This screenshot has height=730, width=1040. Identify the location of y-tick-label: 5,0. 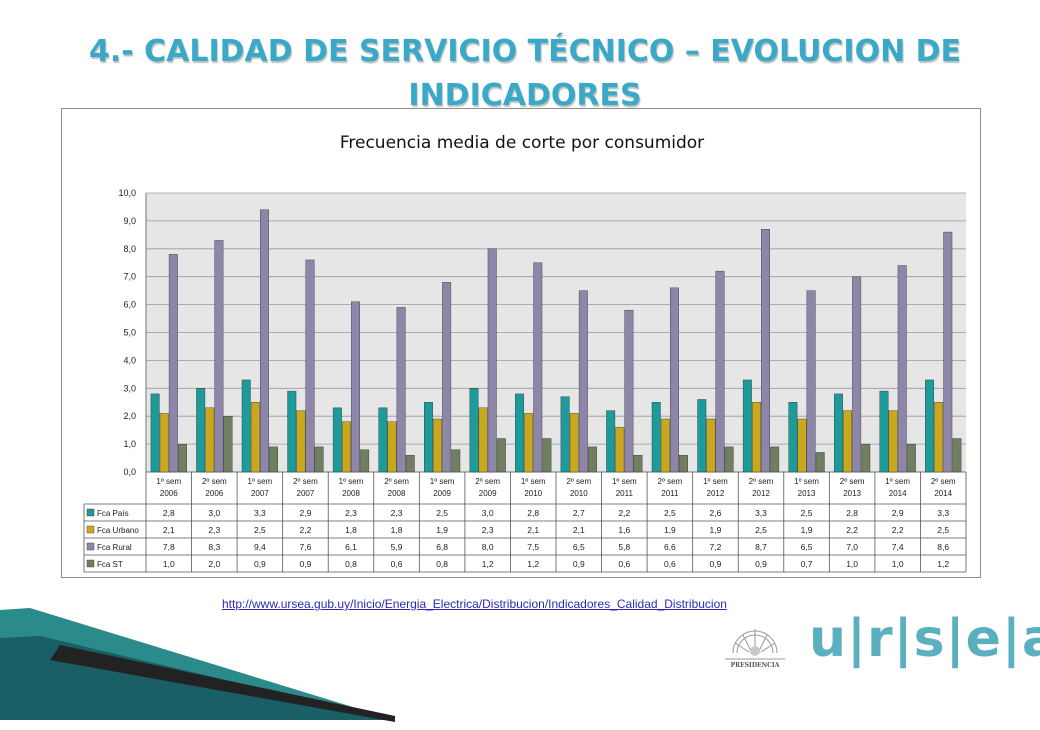
(129, 333).